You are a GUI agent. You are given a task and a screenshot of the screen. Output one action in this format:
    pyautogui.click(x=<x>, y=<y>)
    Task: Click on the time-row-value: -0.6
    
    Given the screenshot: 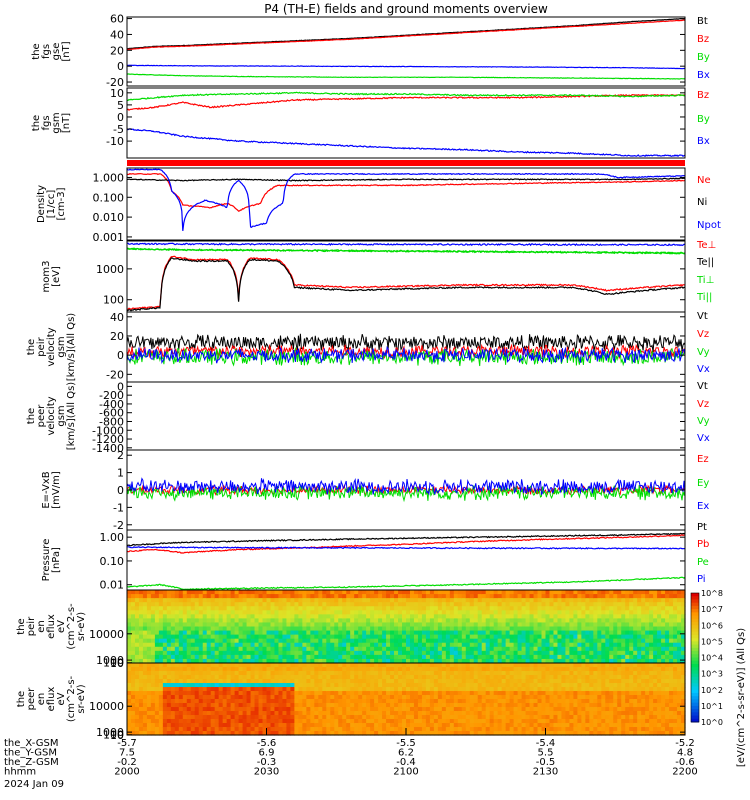 What is the action you would take?
    pyautogui.click(x=685, y=762)
    